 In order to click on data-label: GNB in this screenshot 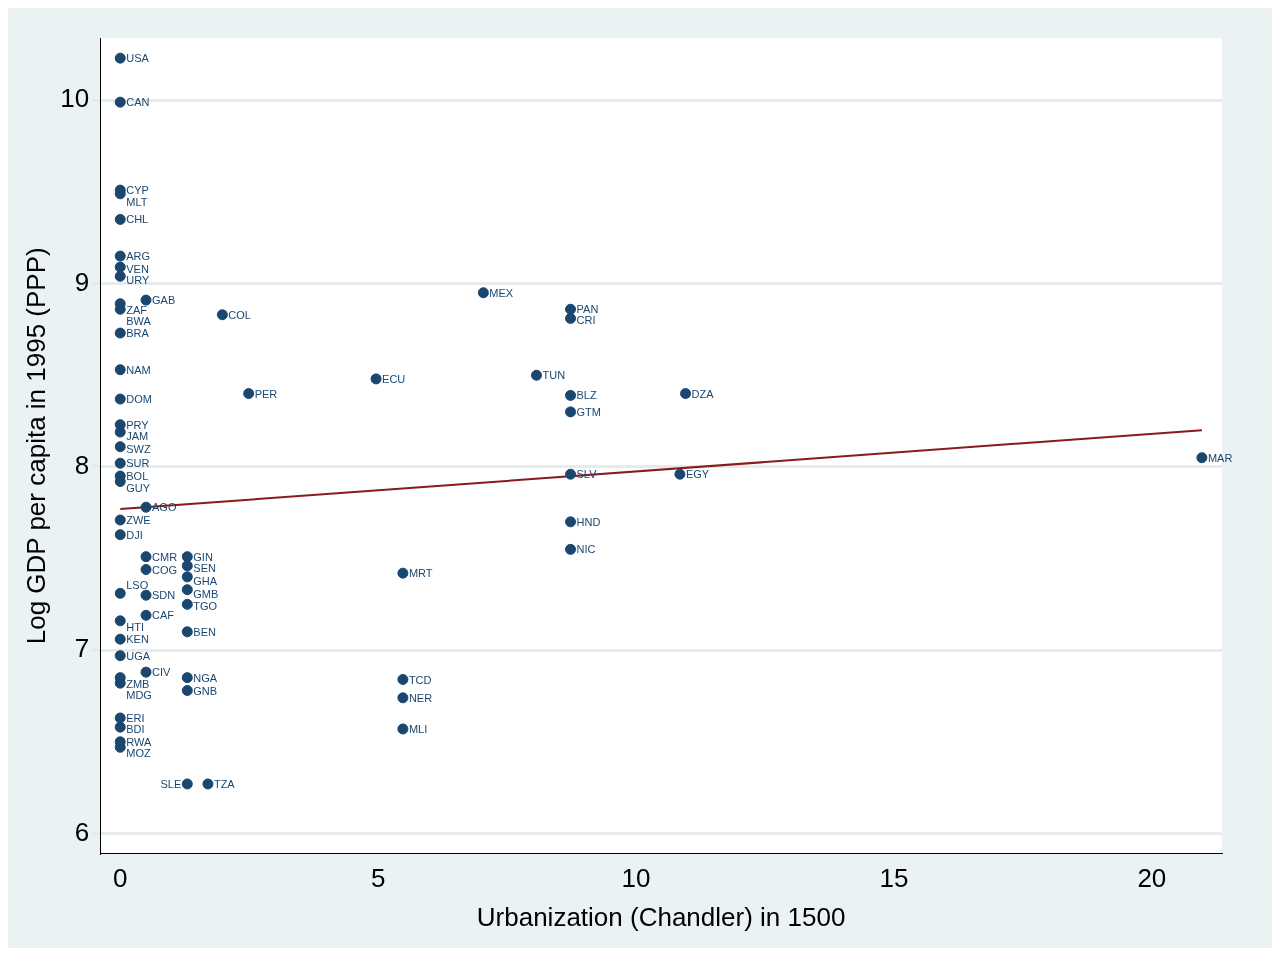, I will do `click(205, 690)`.